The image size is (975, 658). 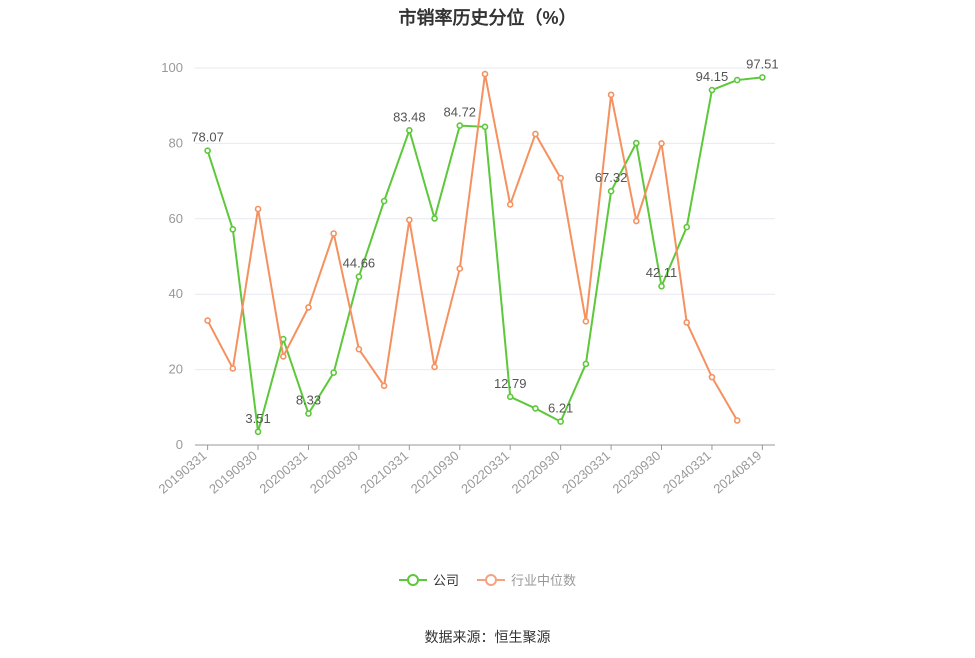 I want to click on x-tick-label: 20220331, so click(x=485, y=472).